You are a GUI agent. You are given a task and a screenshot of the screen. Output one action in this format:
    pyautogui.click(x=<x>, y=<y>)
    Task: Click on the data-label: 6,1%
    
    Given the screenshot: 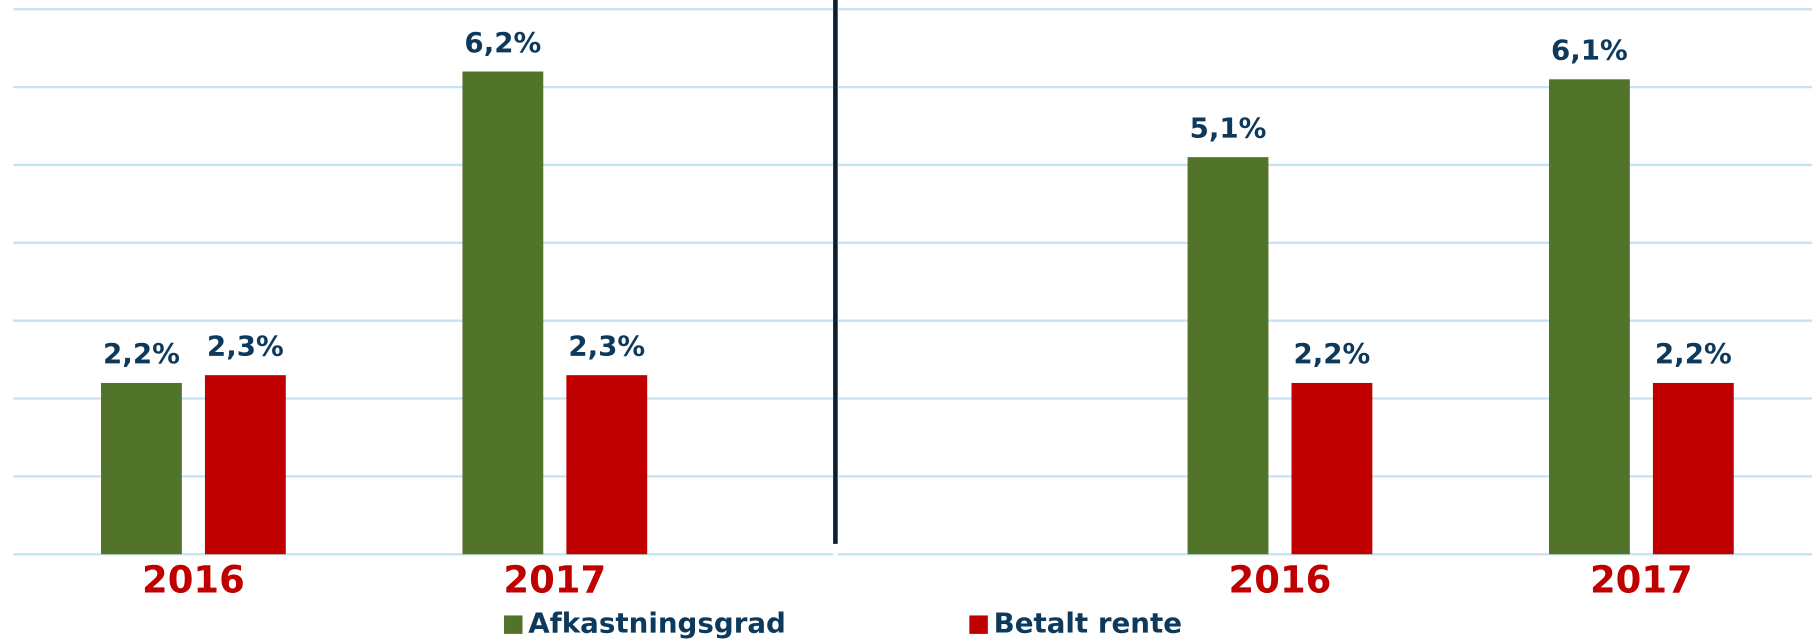 What is the action you would take?
    pyautogui.click(x=1589, y=50)
    